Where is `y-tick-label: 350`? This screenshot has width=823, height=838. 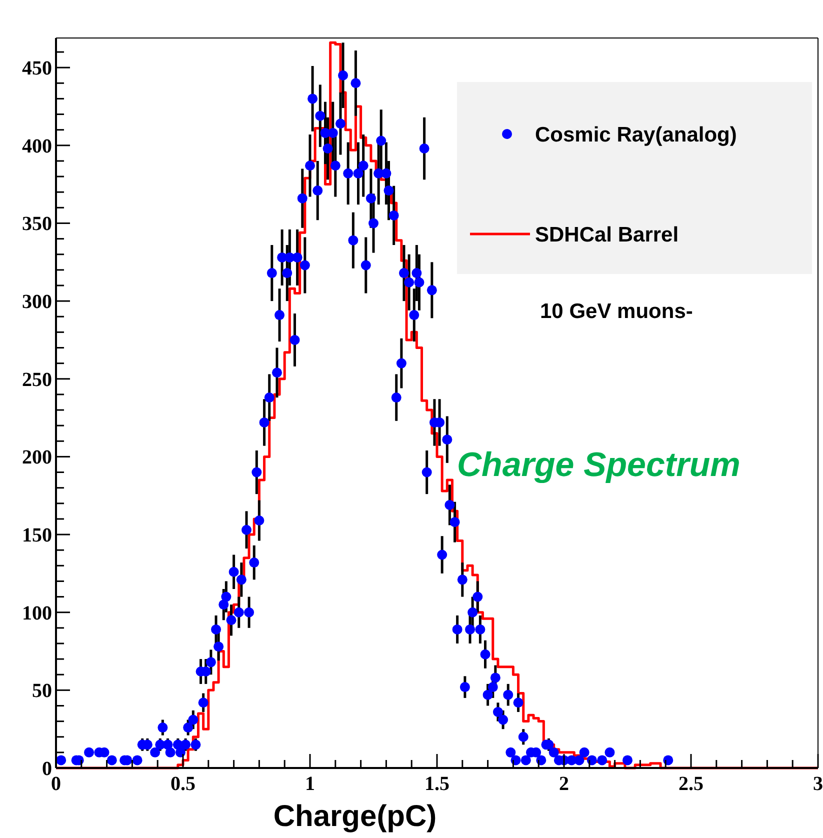
y-tick-label: 350 is located at coordinates (37, 224).